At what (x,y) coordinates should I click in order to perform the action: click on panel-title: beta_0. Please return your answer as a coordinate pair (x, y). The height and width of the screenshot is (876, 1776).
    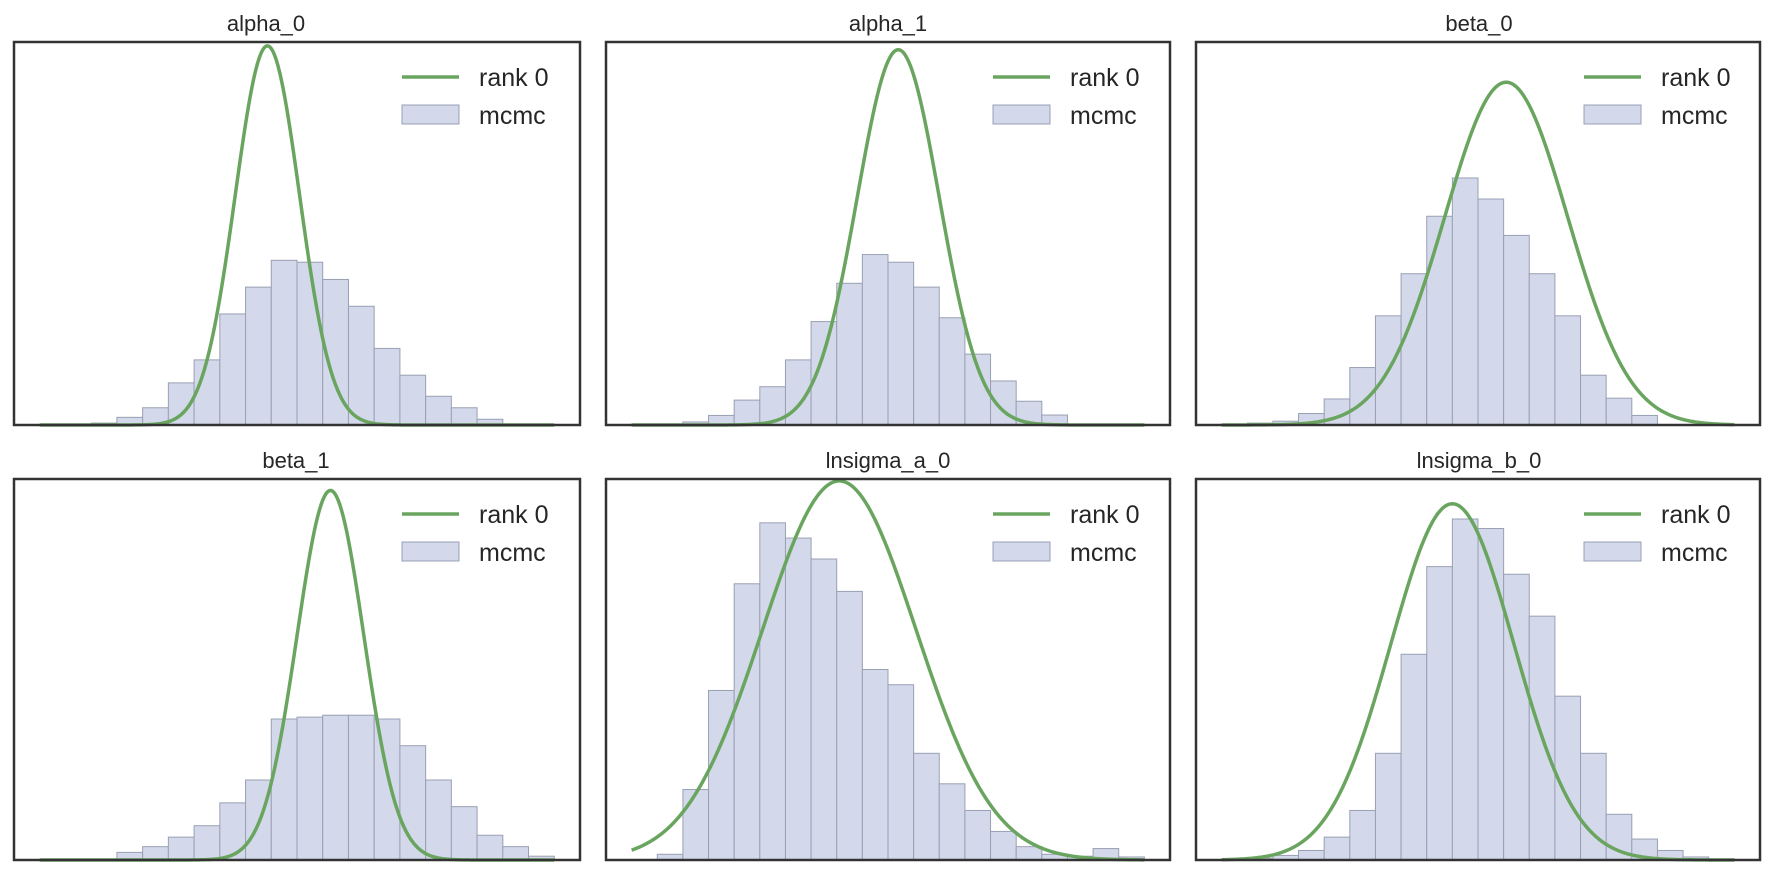
    Looking at the image, I should click on (1478, 23).